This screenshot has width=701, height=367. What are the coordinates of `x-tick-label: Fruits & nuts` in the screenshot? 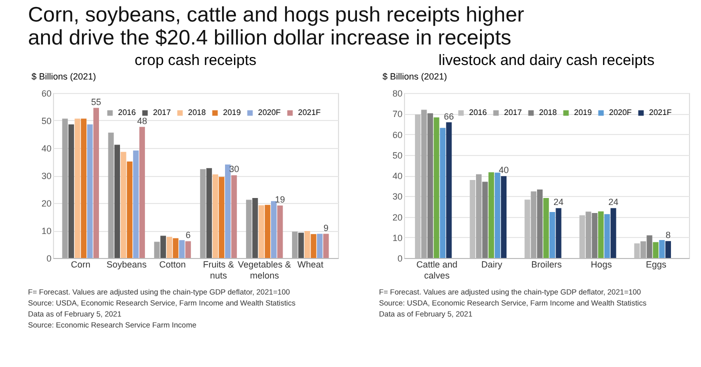 It's located at (218, 270).